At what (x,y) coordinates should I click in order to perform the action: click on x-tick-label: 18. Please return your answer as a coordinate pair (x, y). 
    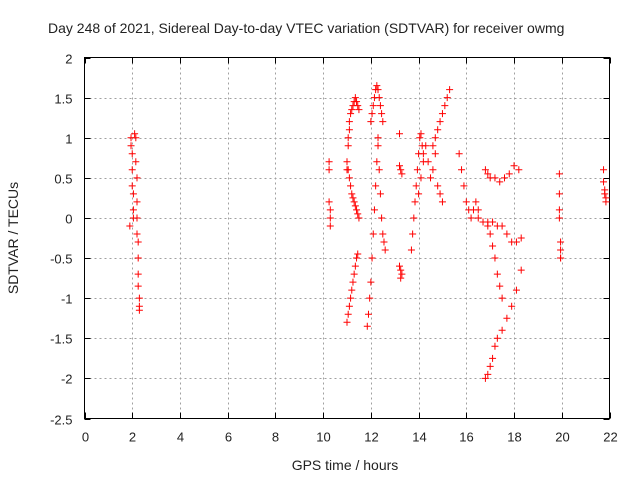
    Looking at the image, I should click on (514, 437).